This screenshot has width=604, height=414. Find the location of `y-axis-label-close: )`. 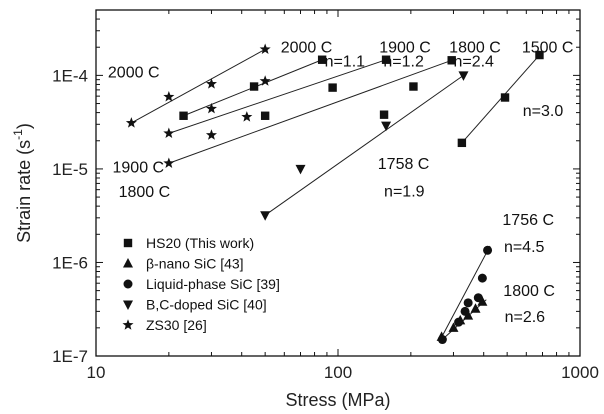

y-axis-label-close: ) is located at coordinates (24, 126).